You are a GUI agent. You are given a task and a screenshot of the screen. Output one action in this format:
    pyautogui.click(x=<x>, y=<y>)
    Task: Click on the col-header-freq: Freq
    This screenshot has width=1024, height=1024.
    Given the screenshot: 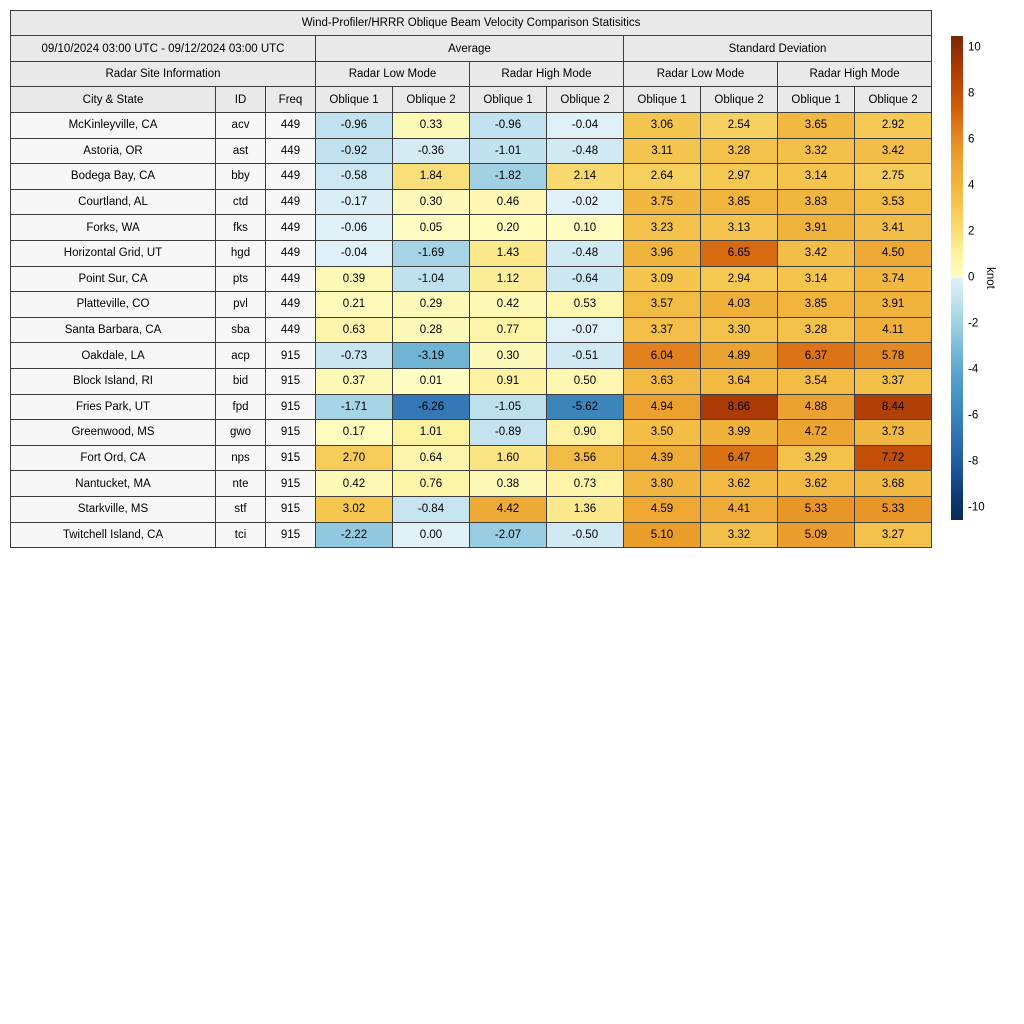 What is the action you would take?
    pyautogui.click(x=290, y=99)
    